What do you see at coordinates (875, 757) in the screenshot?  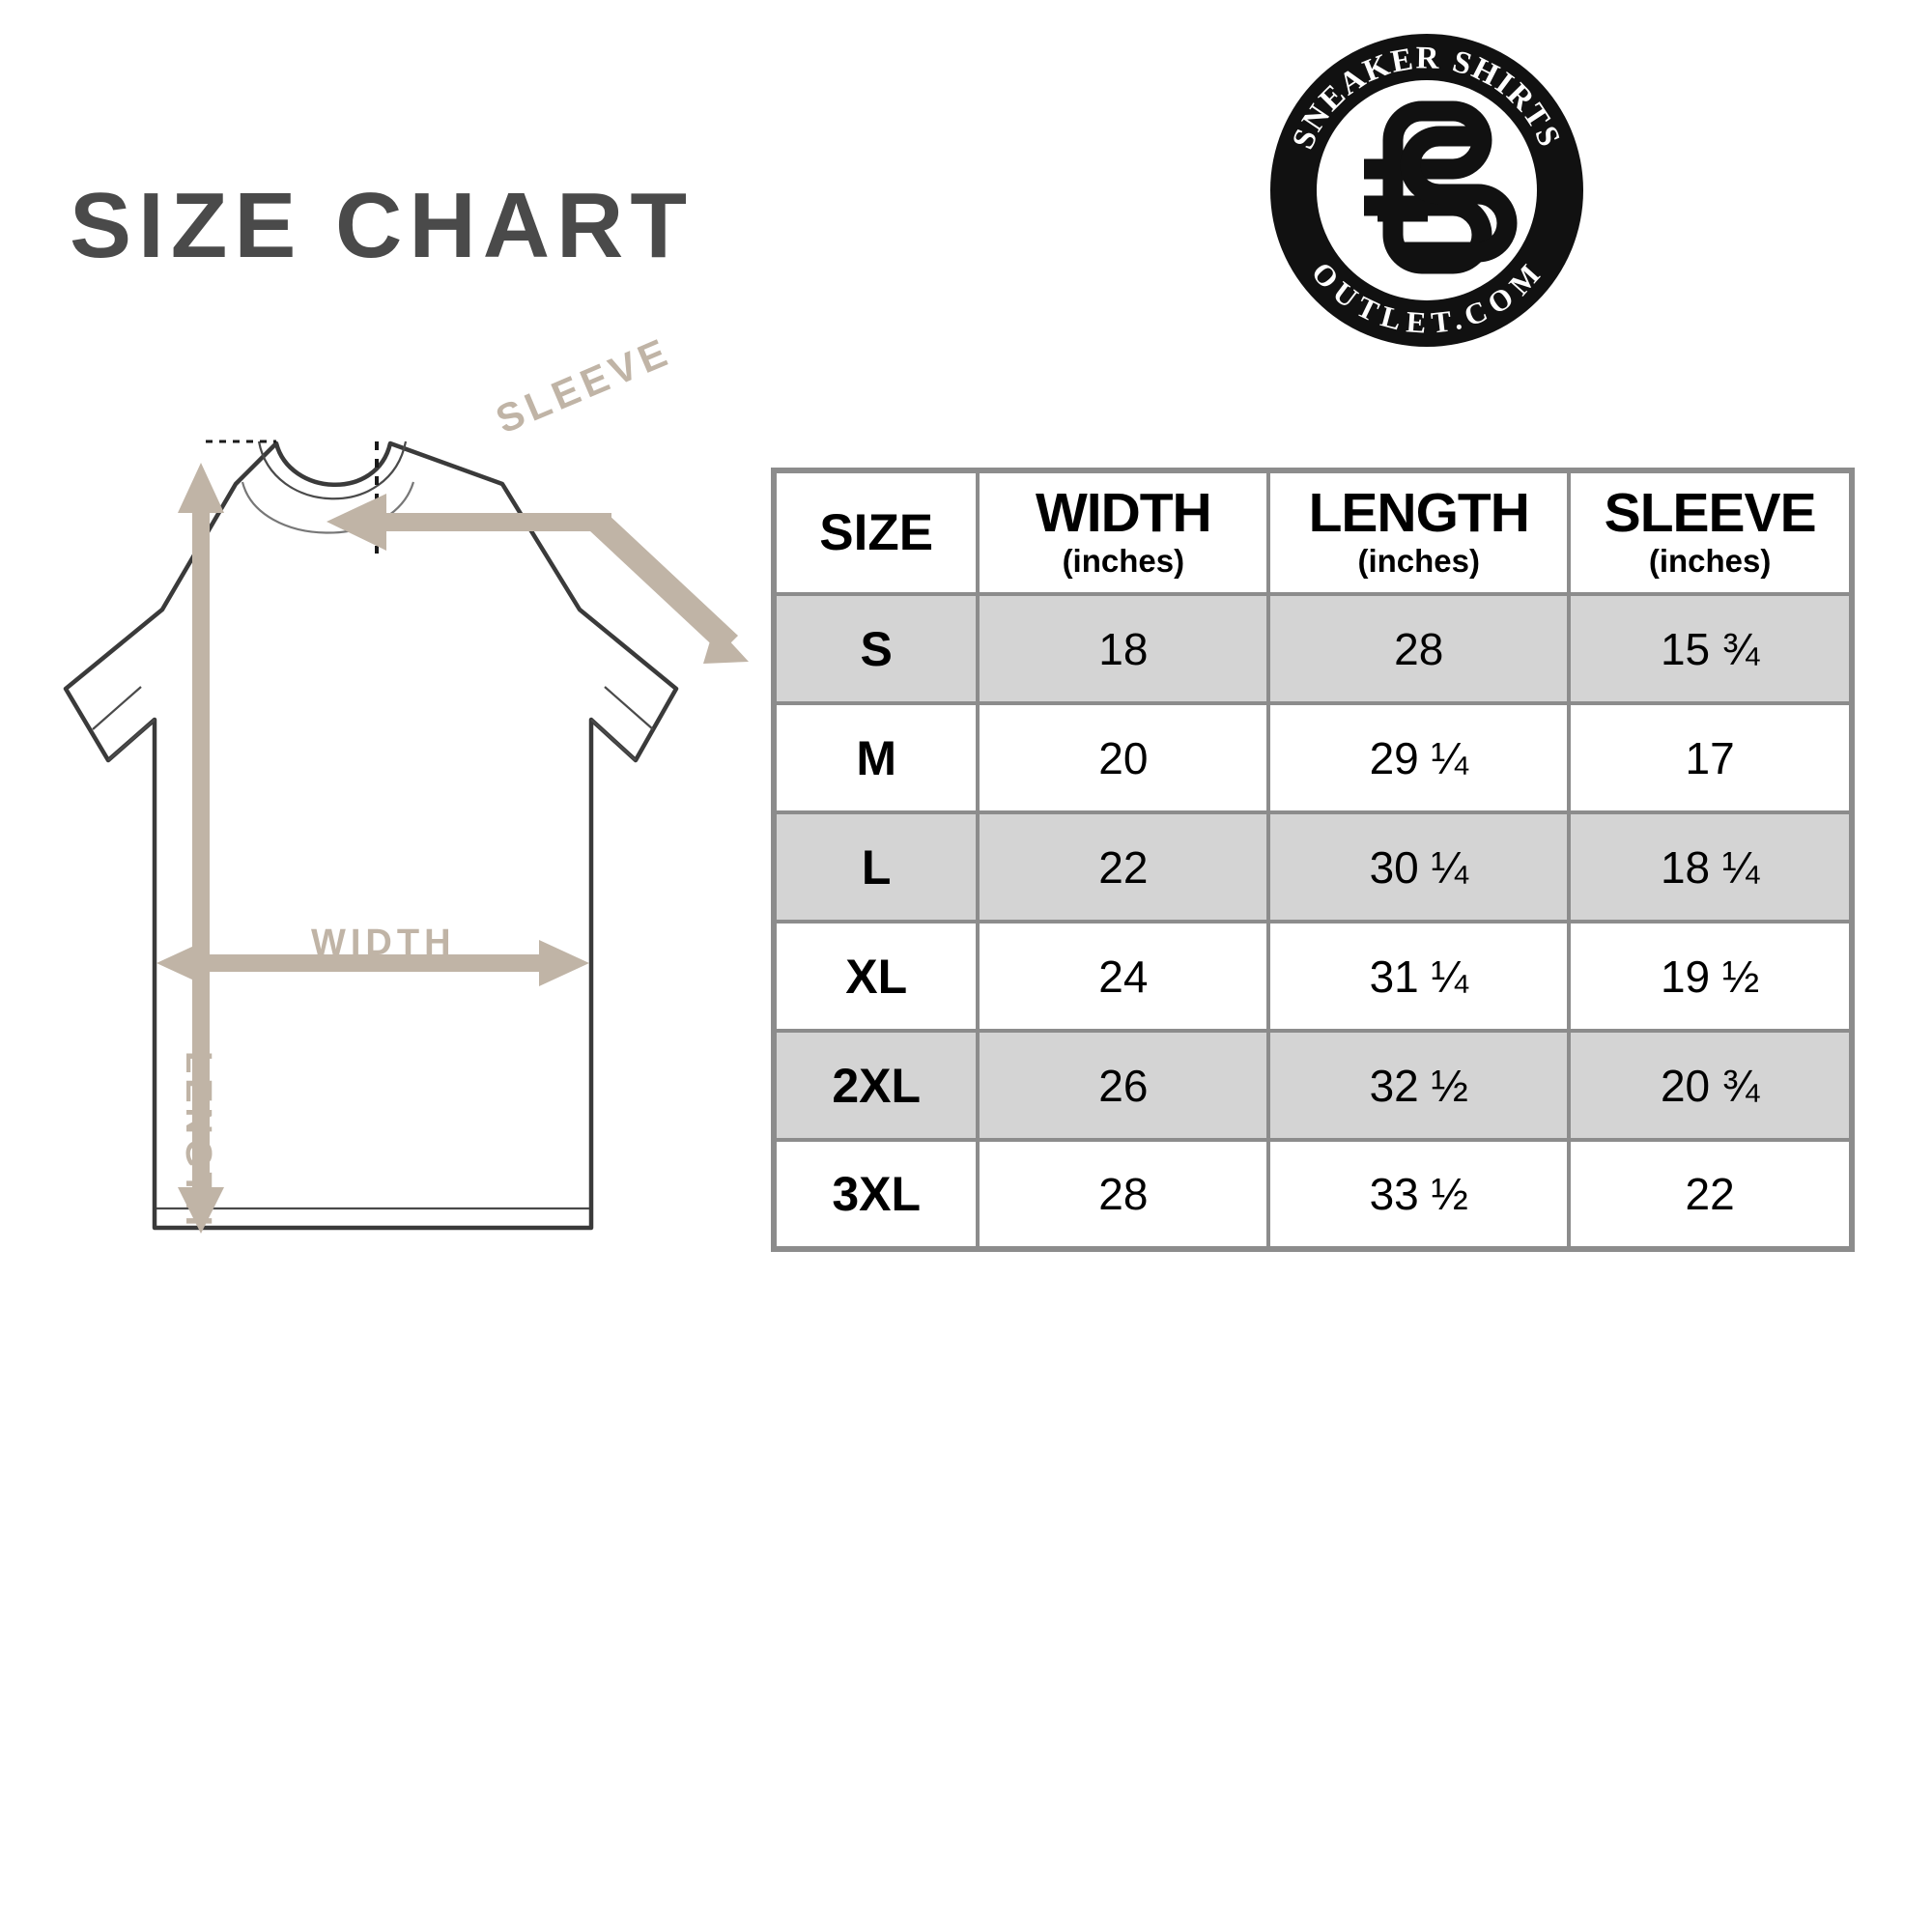 I see `cell-size: M` at bounding box center [875, 757].